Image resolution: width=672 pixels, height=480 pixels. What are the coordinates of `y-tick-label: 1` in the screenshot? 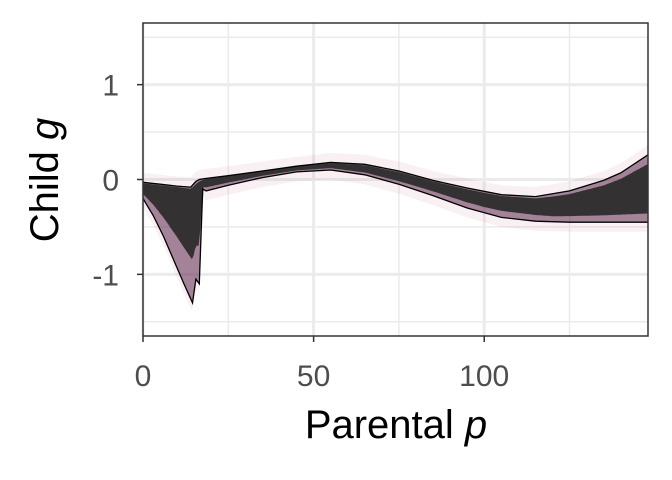 It's located at (110, 86).